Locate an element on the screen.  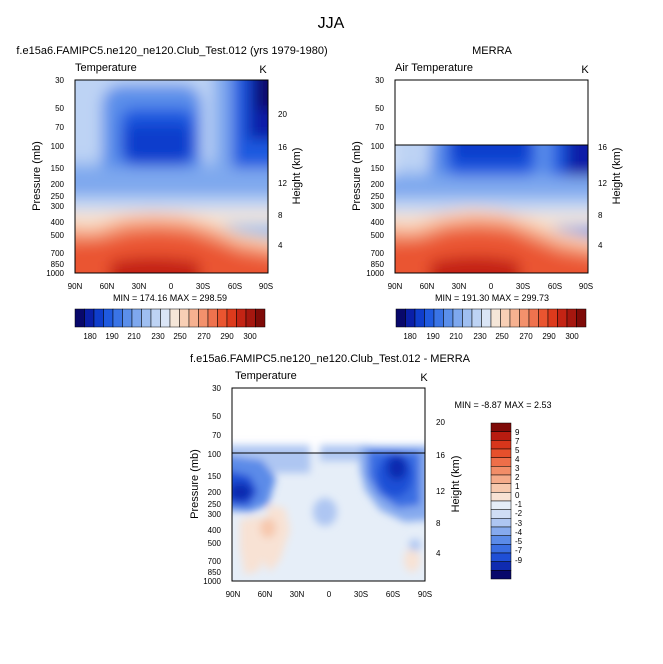
panel-left-label: Air Temperature is located at coordinates (434, 68).